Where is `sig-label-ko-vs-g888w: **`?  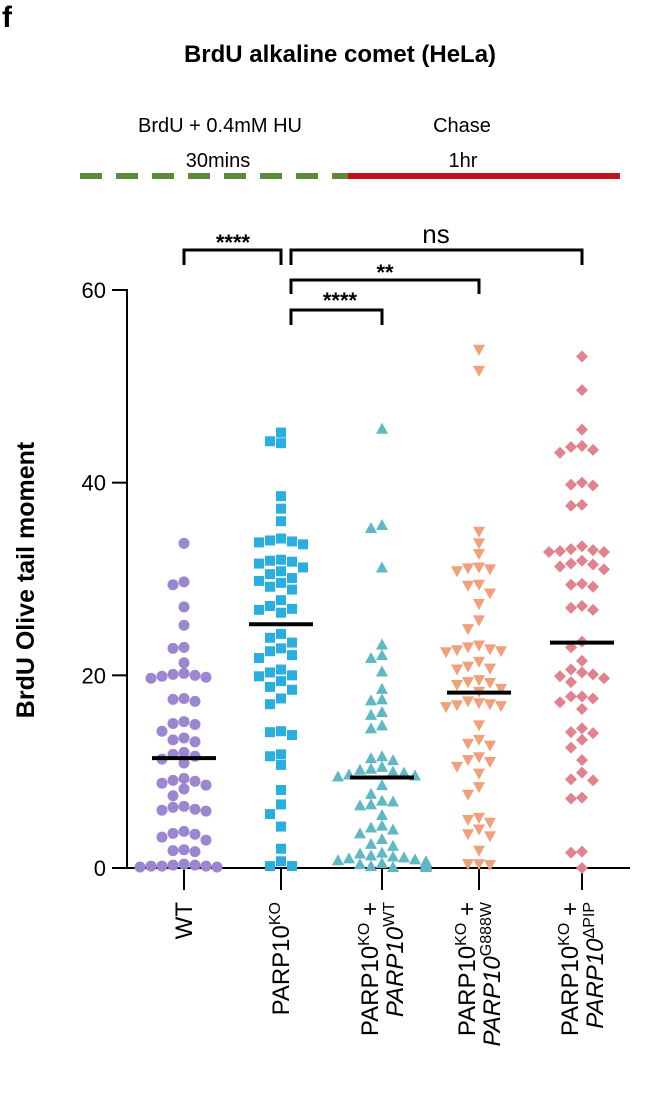 sig-label-ko-vs-g888w: ** is located at coordinates (385, 272).